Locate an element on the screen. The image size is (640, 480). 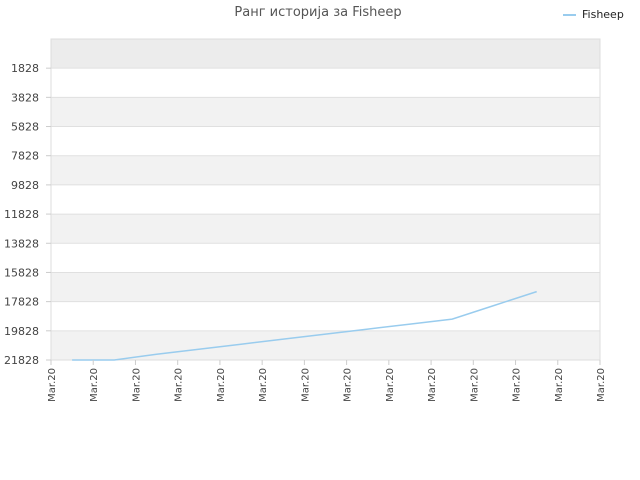
series-line-fisheep is located at coordinates (304, 325).